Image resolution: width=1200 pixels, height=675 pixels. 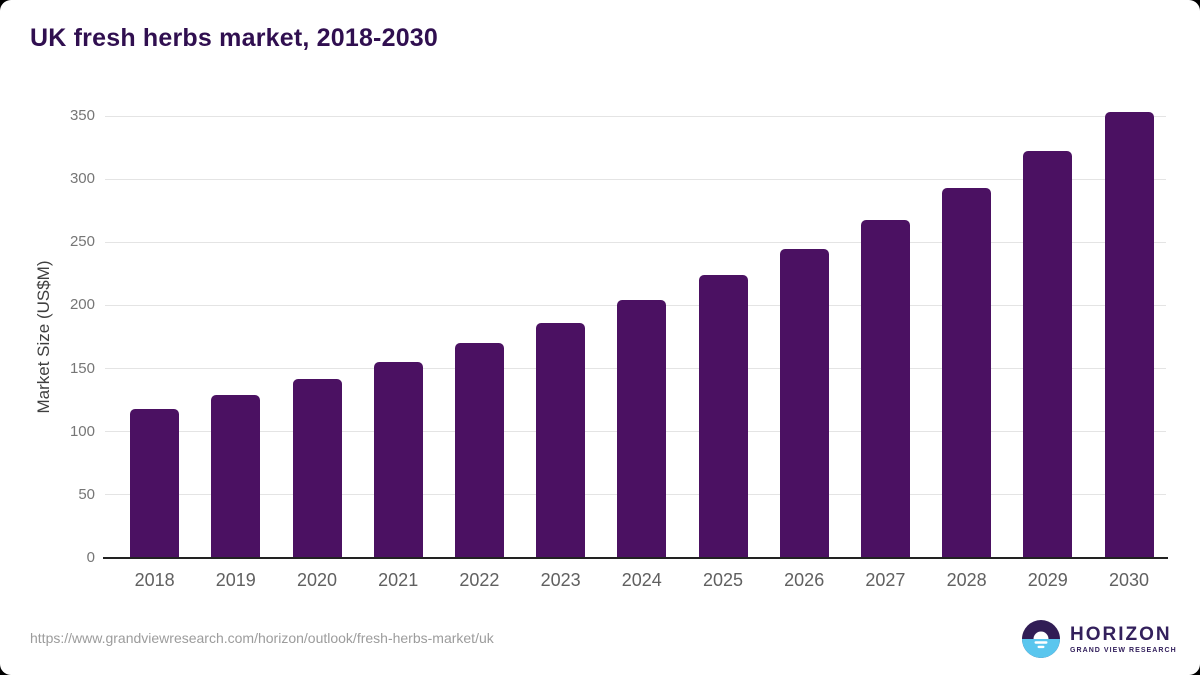 What do you see at coordinates (317, 468) in the screenshot?
I see `bar-2020` at bounding box center [317, 468].